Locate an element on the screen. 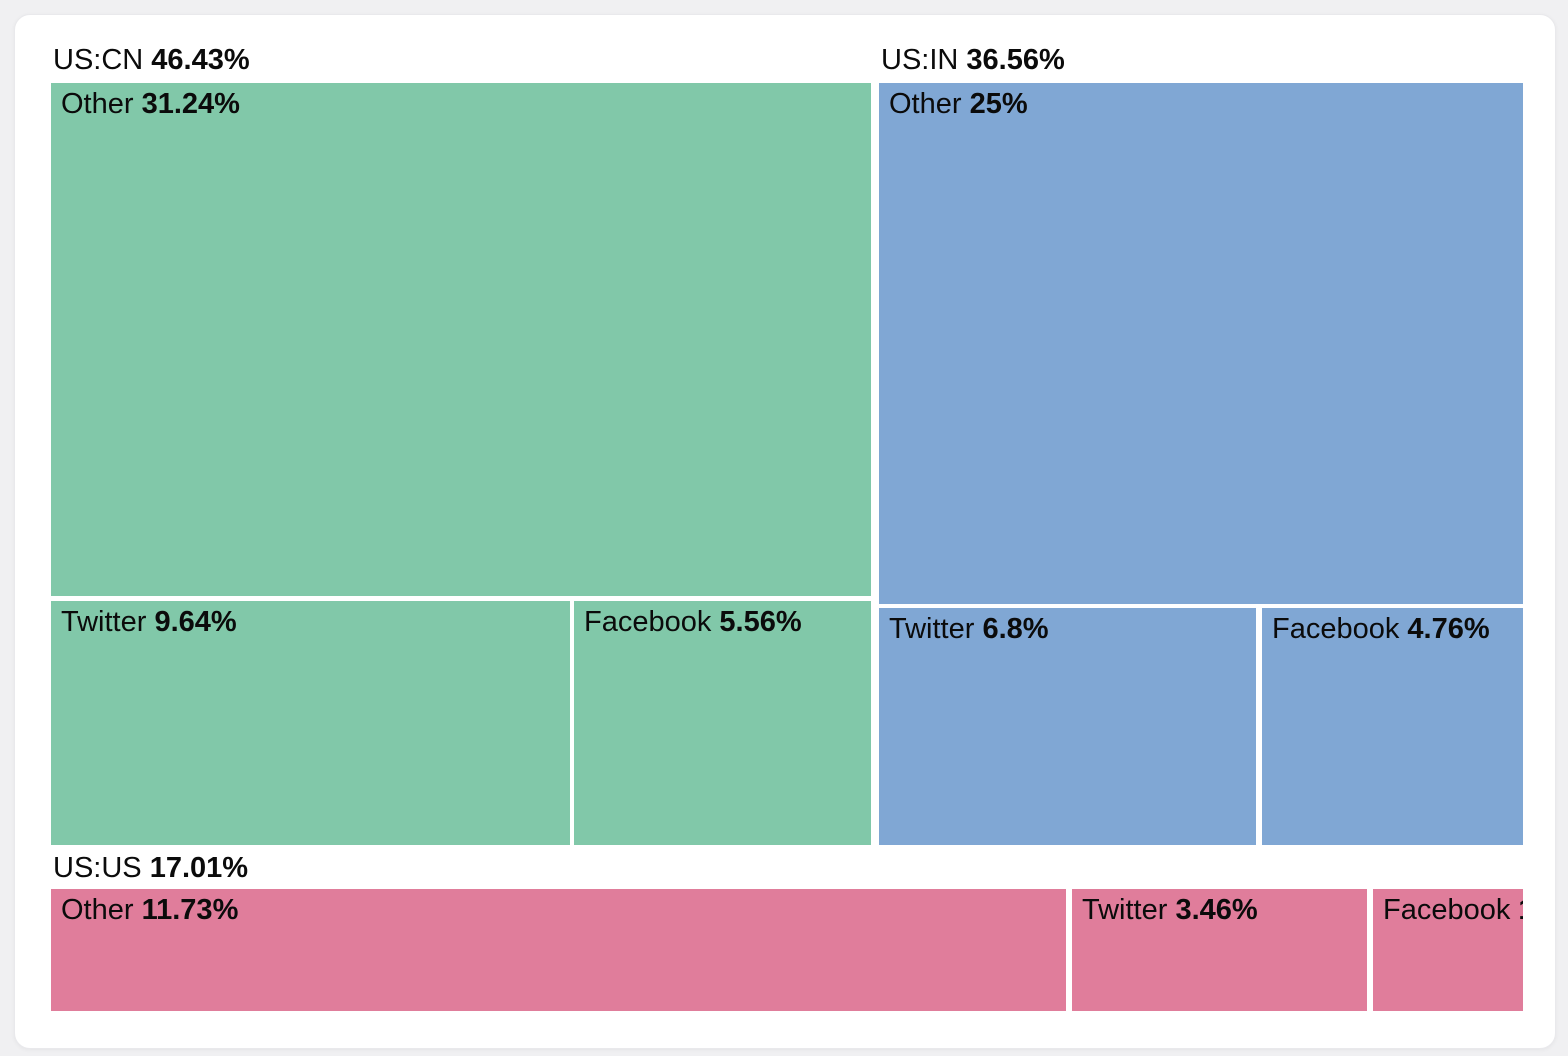 This screenshot has width=1568, height=1056. tile-label: Other 11.73% is located at coordinates (150, 910).